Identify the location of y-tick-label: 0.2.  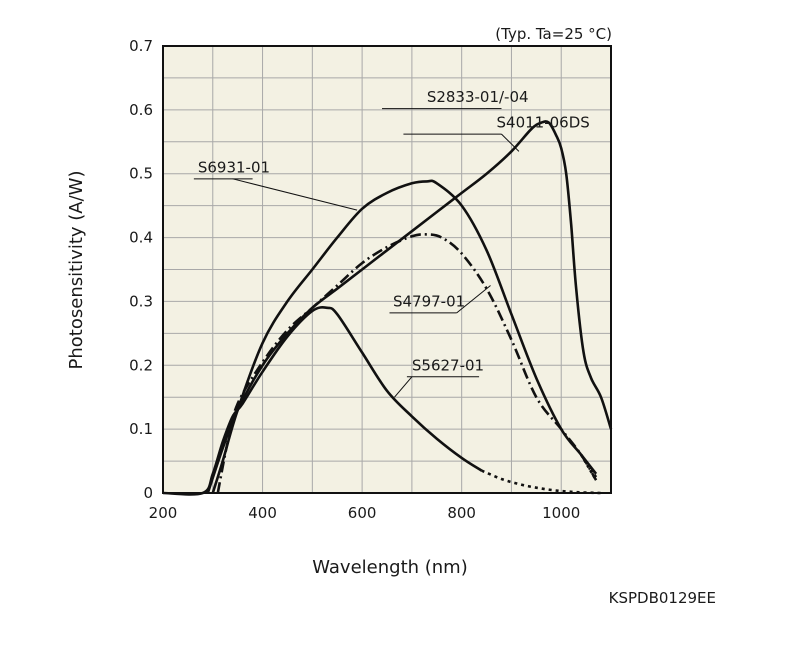
(141, 365).